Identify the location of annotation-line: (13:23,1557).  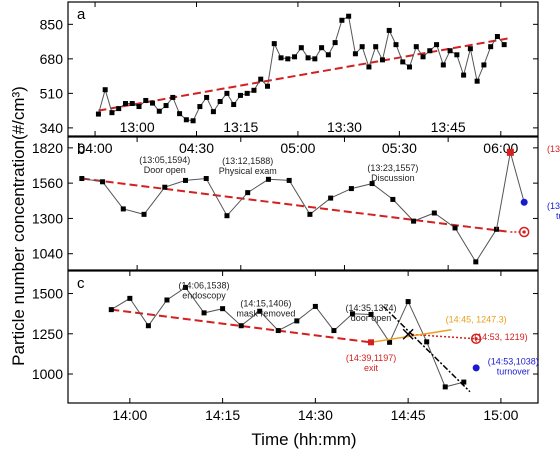
(392, 168).